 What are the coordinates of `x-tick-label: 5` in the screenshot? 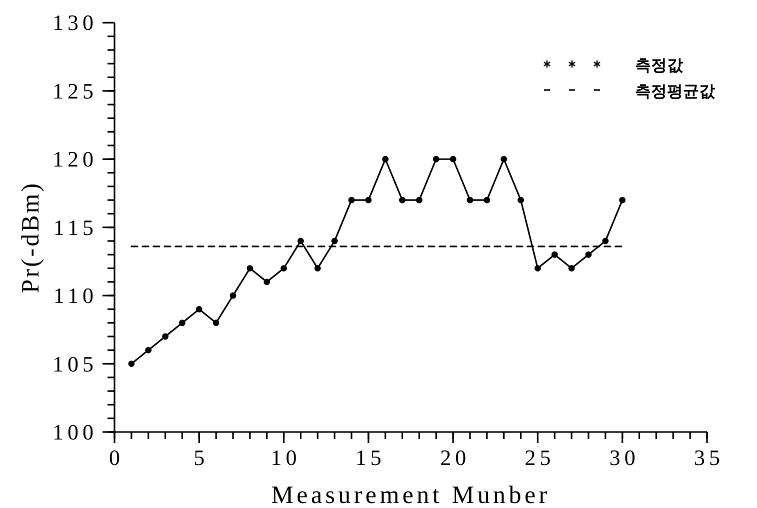 It's located at (201, 457).